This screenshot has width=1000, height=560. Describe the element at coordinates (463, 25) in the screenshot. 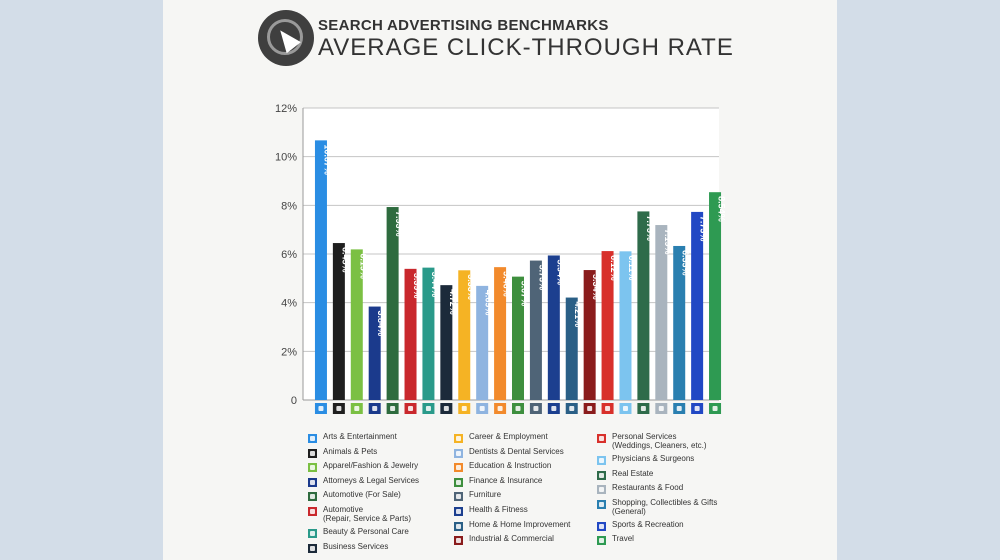

I see `chart-subtitle: SEARCH ADVERTISING BENCHMARKS` at that location.